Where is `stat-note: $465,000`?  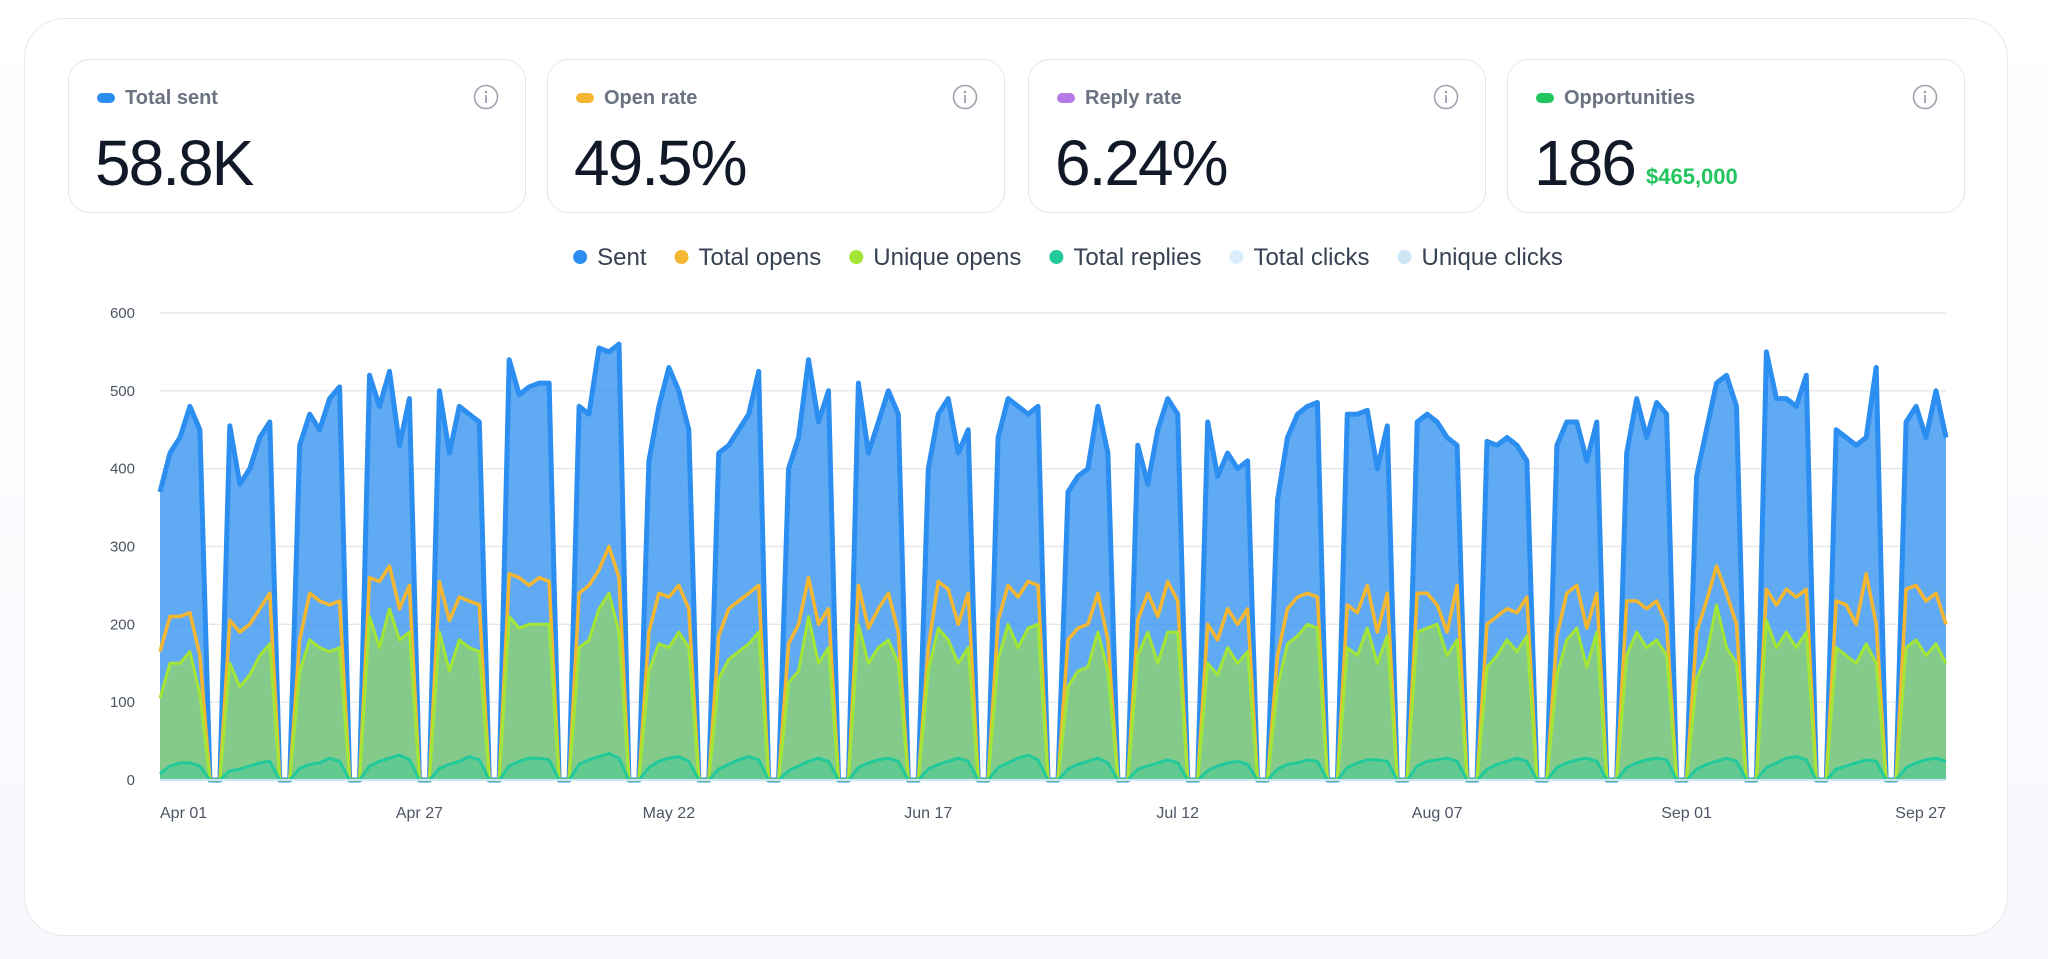
stat-note: $465,000 is located at coordinates (1692, 176).